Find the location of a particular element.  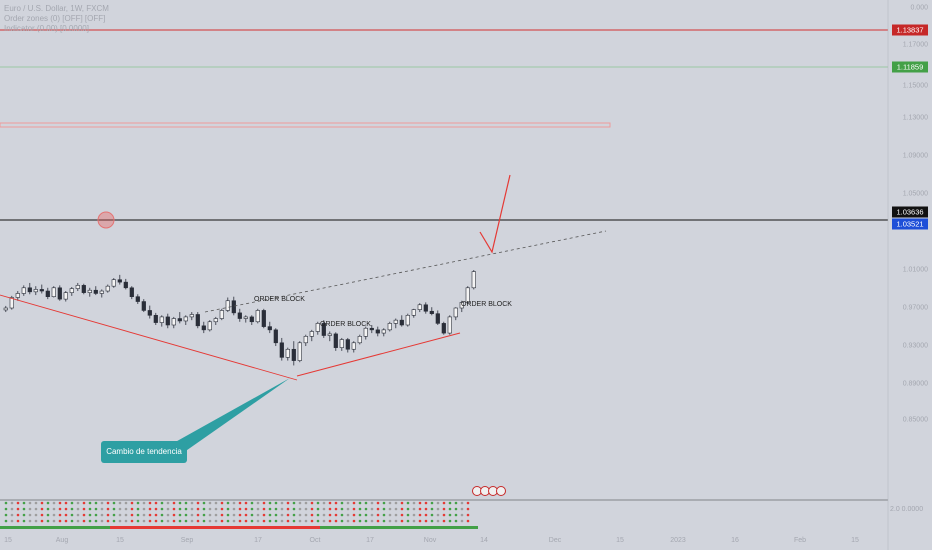

downtrend-line is located at coordinates (149, 337).